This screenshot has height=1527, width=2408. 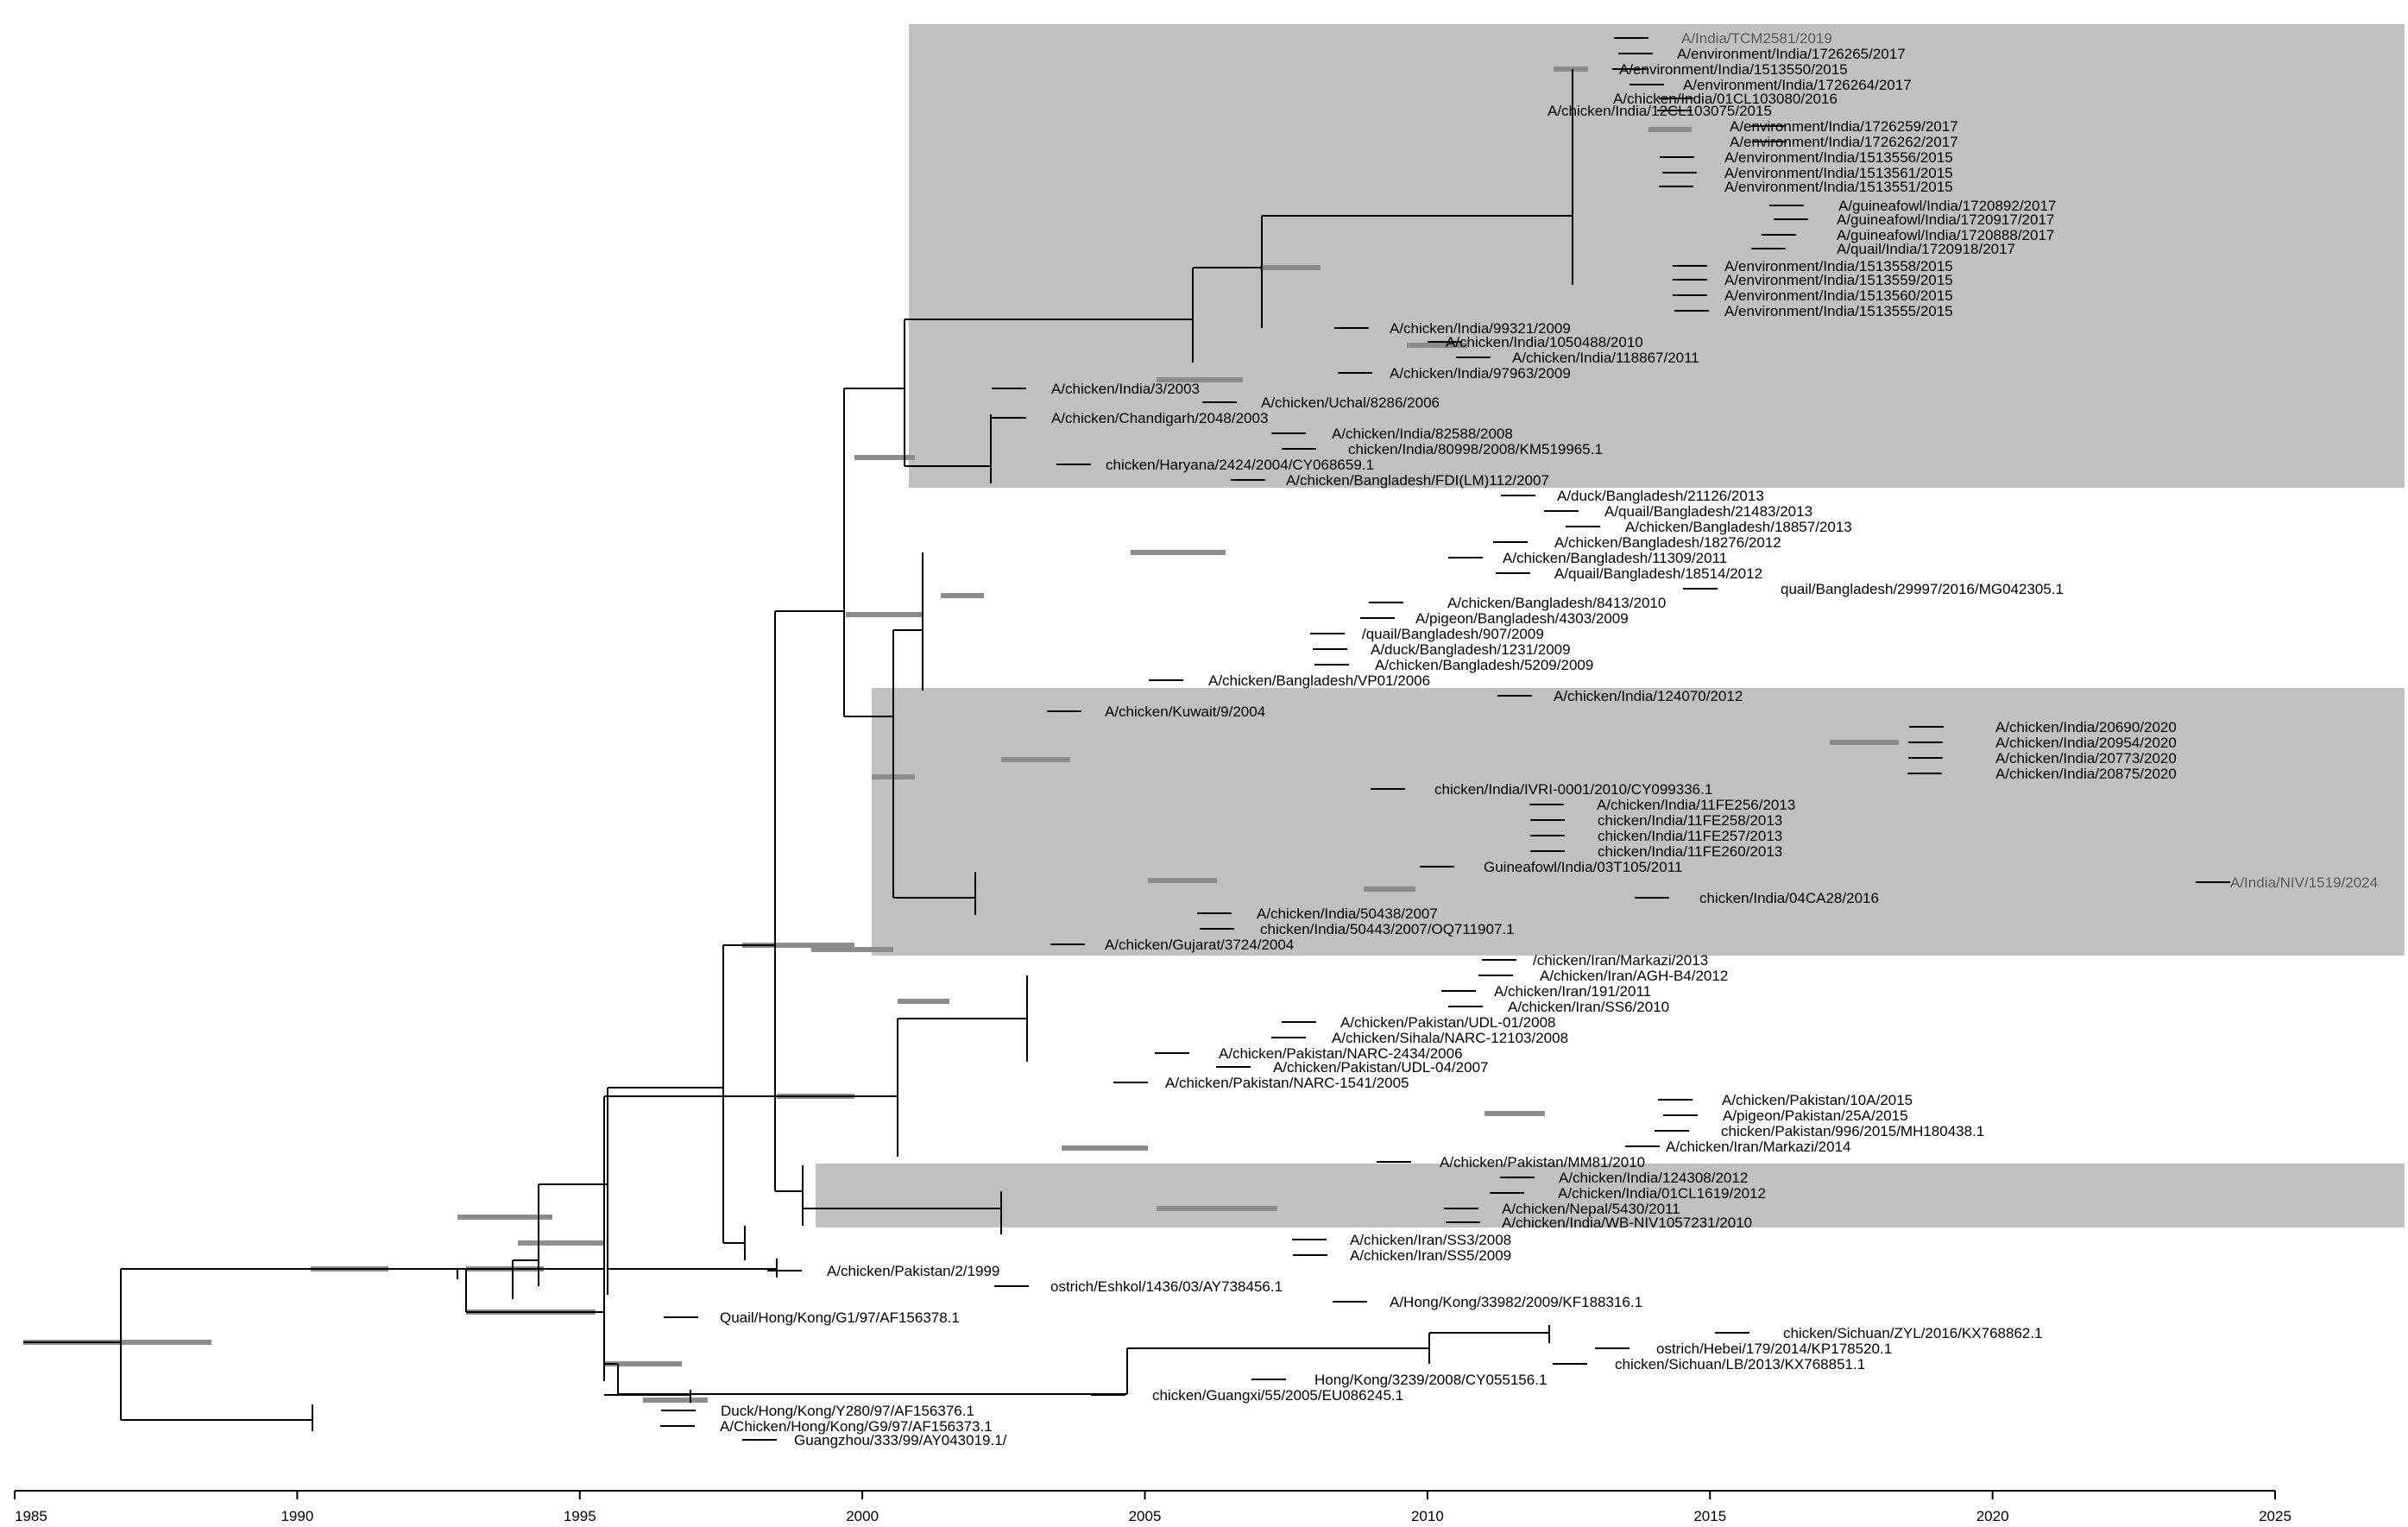 I want to click on tip-label: A/chicken/India/20690/2020, so click(x=2086, y=727).